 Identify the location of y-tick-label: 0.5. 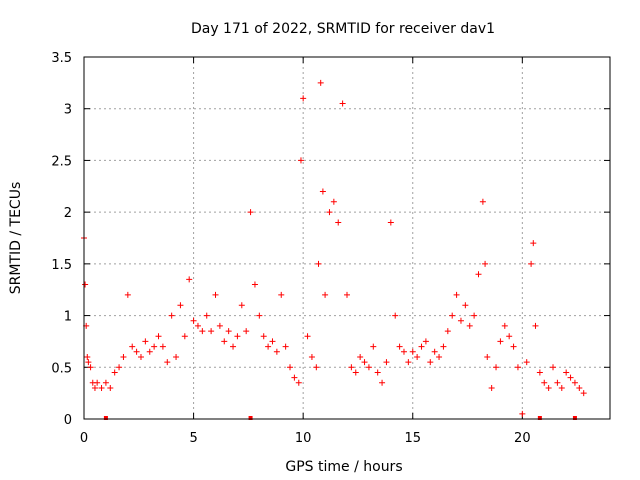
(61, 368).